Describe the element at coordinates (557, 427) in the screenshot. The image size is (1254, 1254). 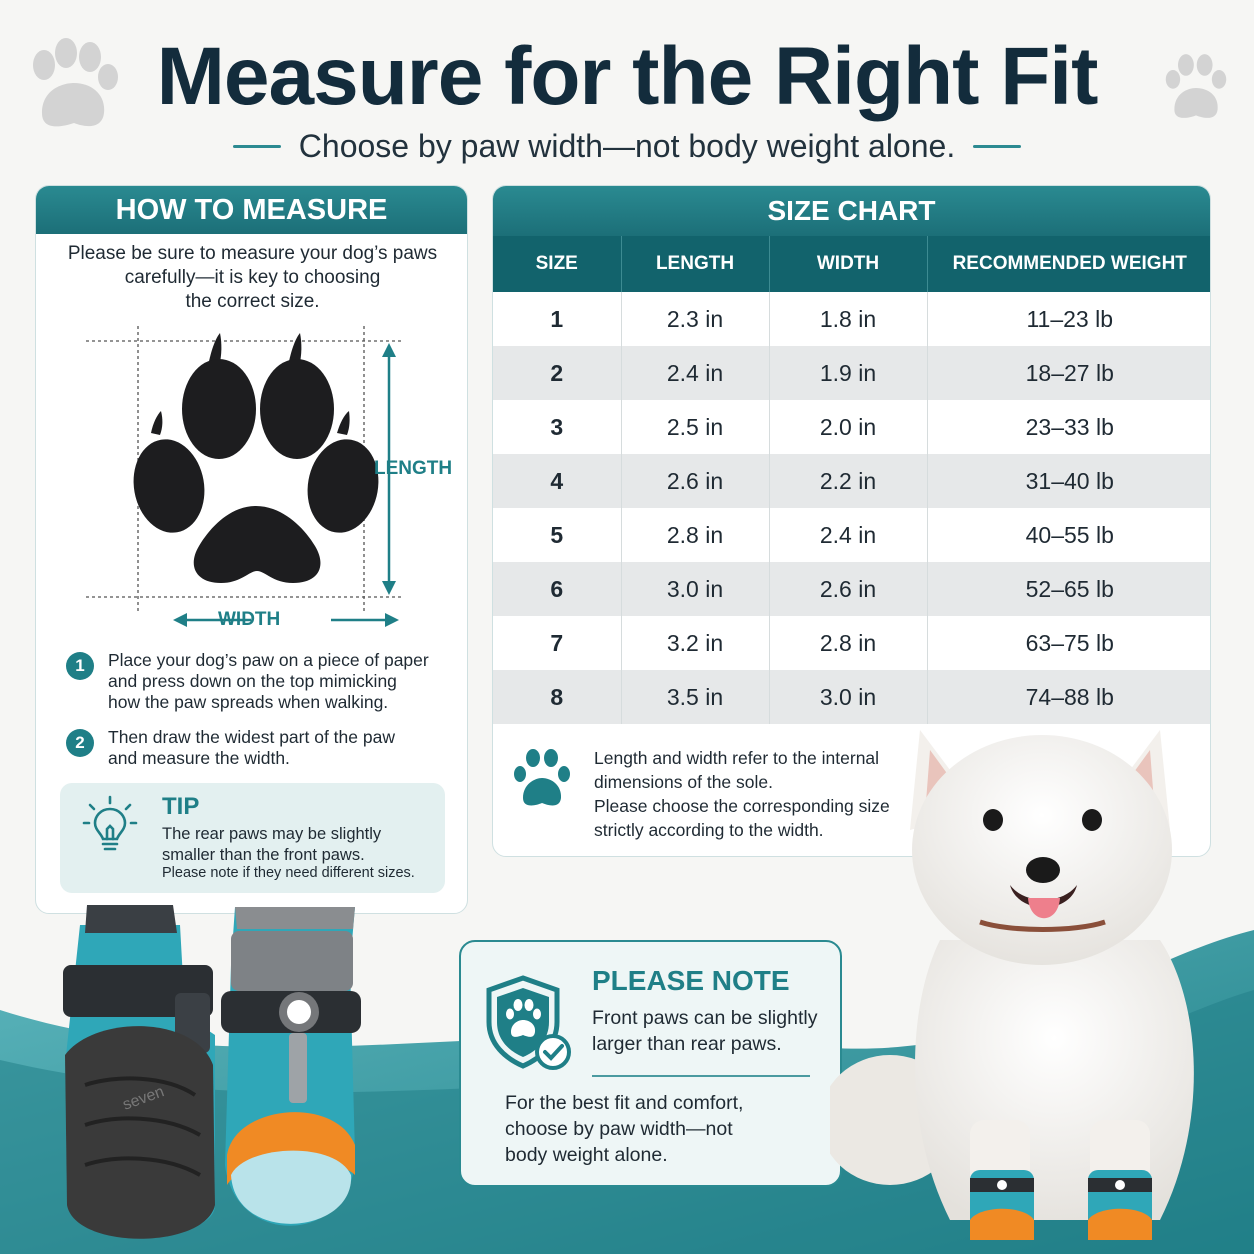
I see `size-cell: 3` at that location.